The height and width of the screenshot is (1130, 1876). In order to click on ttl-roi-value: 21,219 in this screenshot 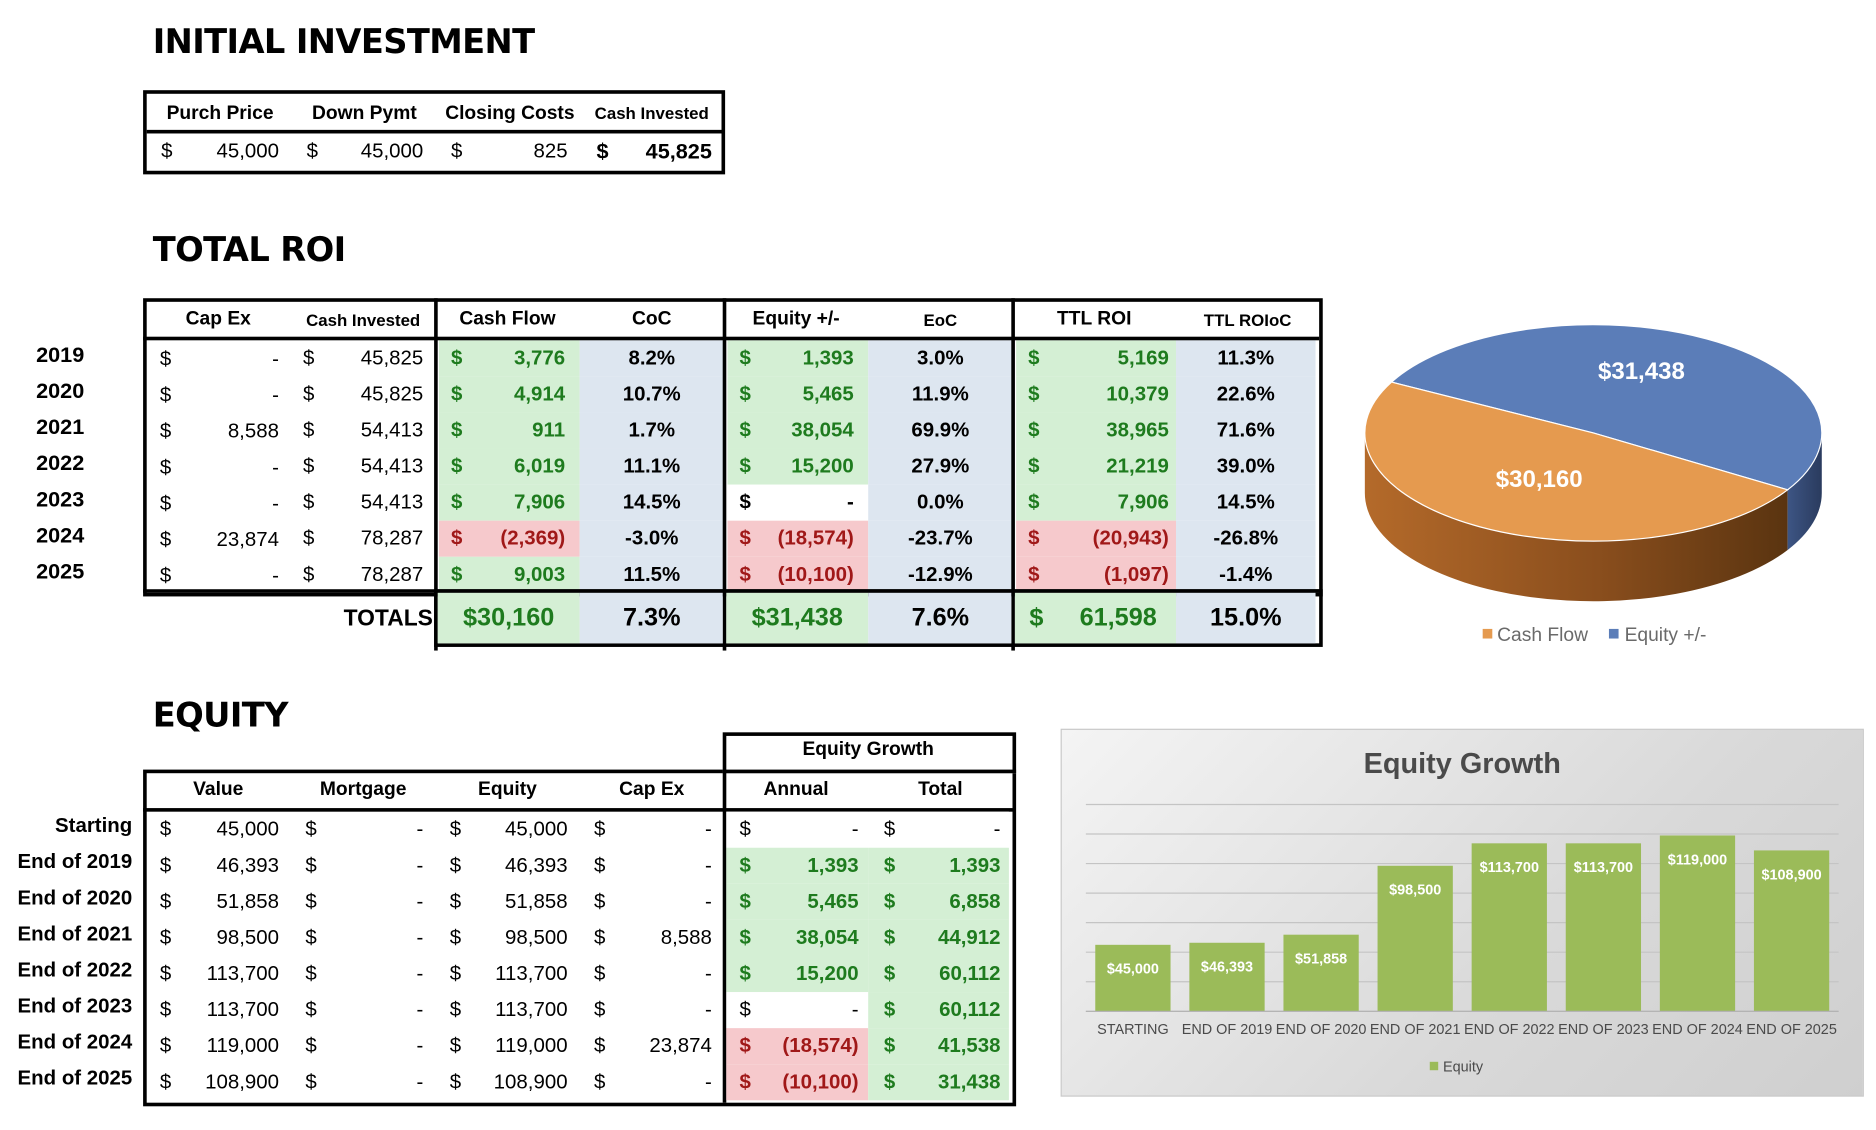, I will do `click(1137, 466)`.